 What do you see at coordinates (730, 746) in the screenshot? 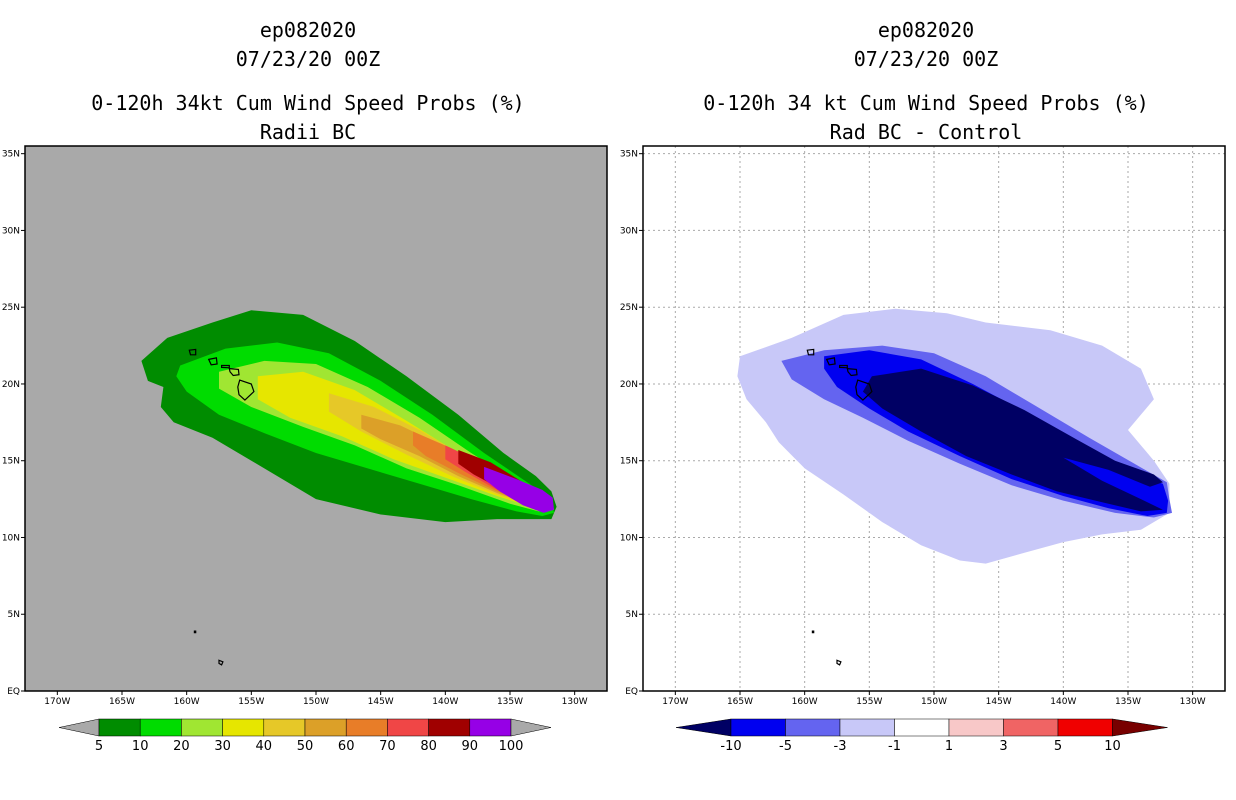
I see `colorbar-label: -10` at bounding box center [730, 746].